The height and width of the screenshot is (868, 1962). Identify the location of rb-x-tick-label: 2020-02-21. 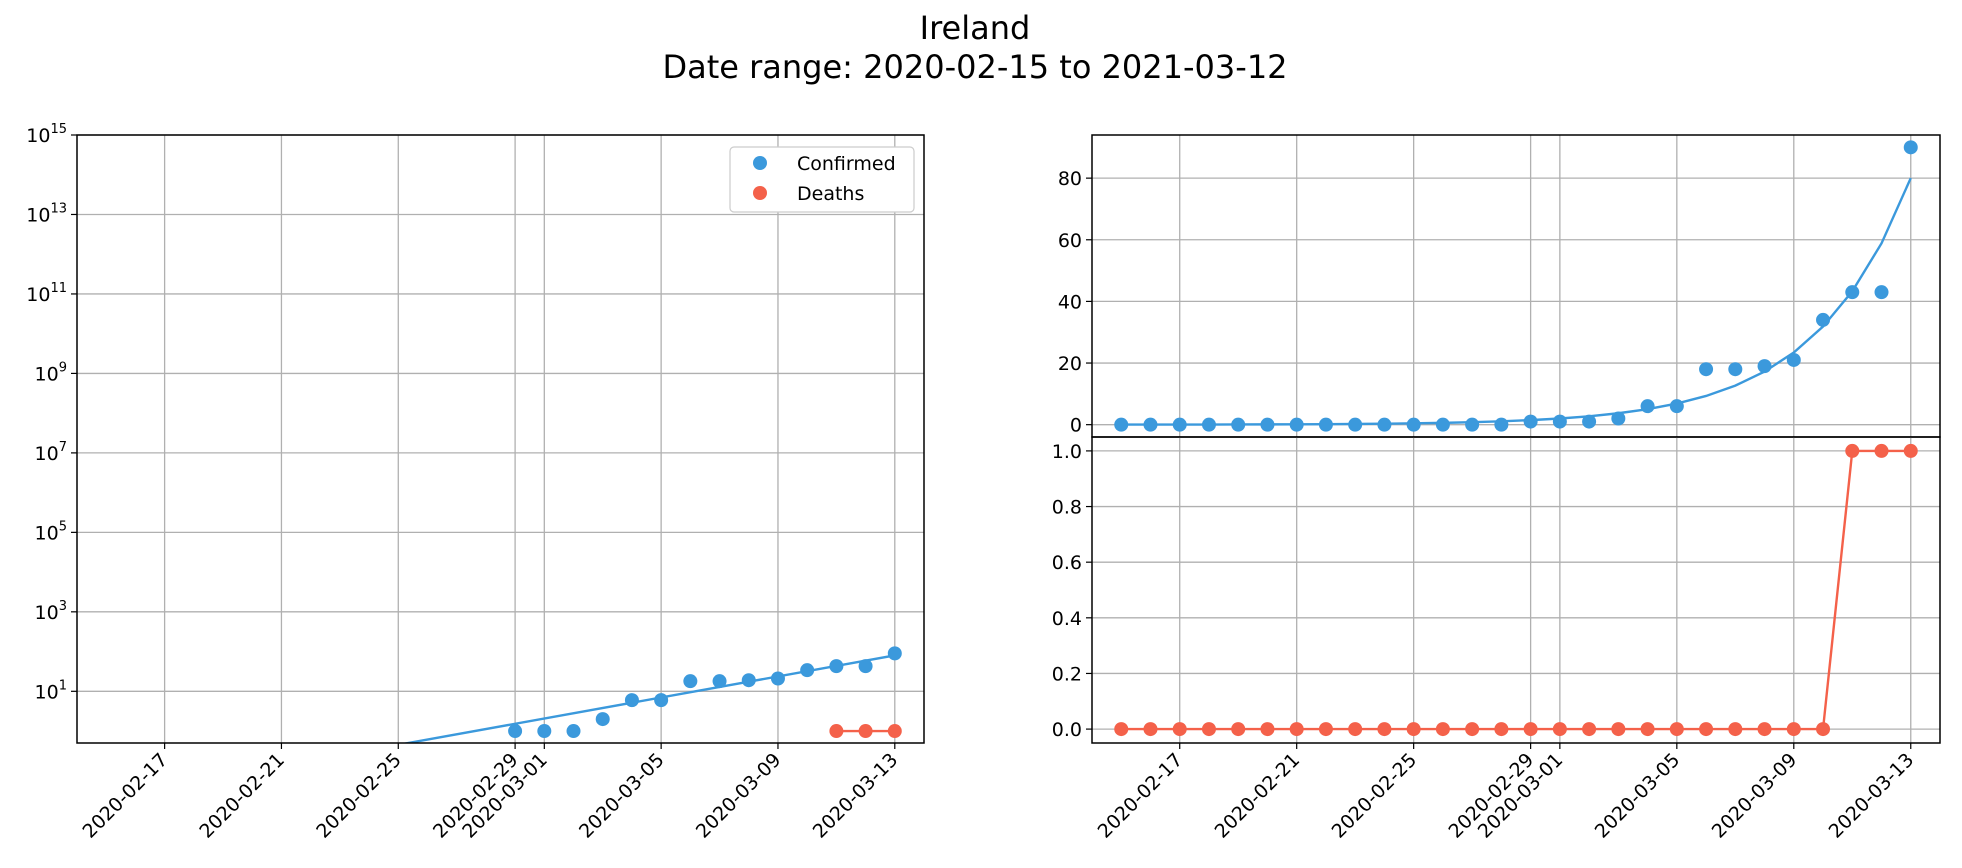
(1258, 796).